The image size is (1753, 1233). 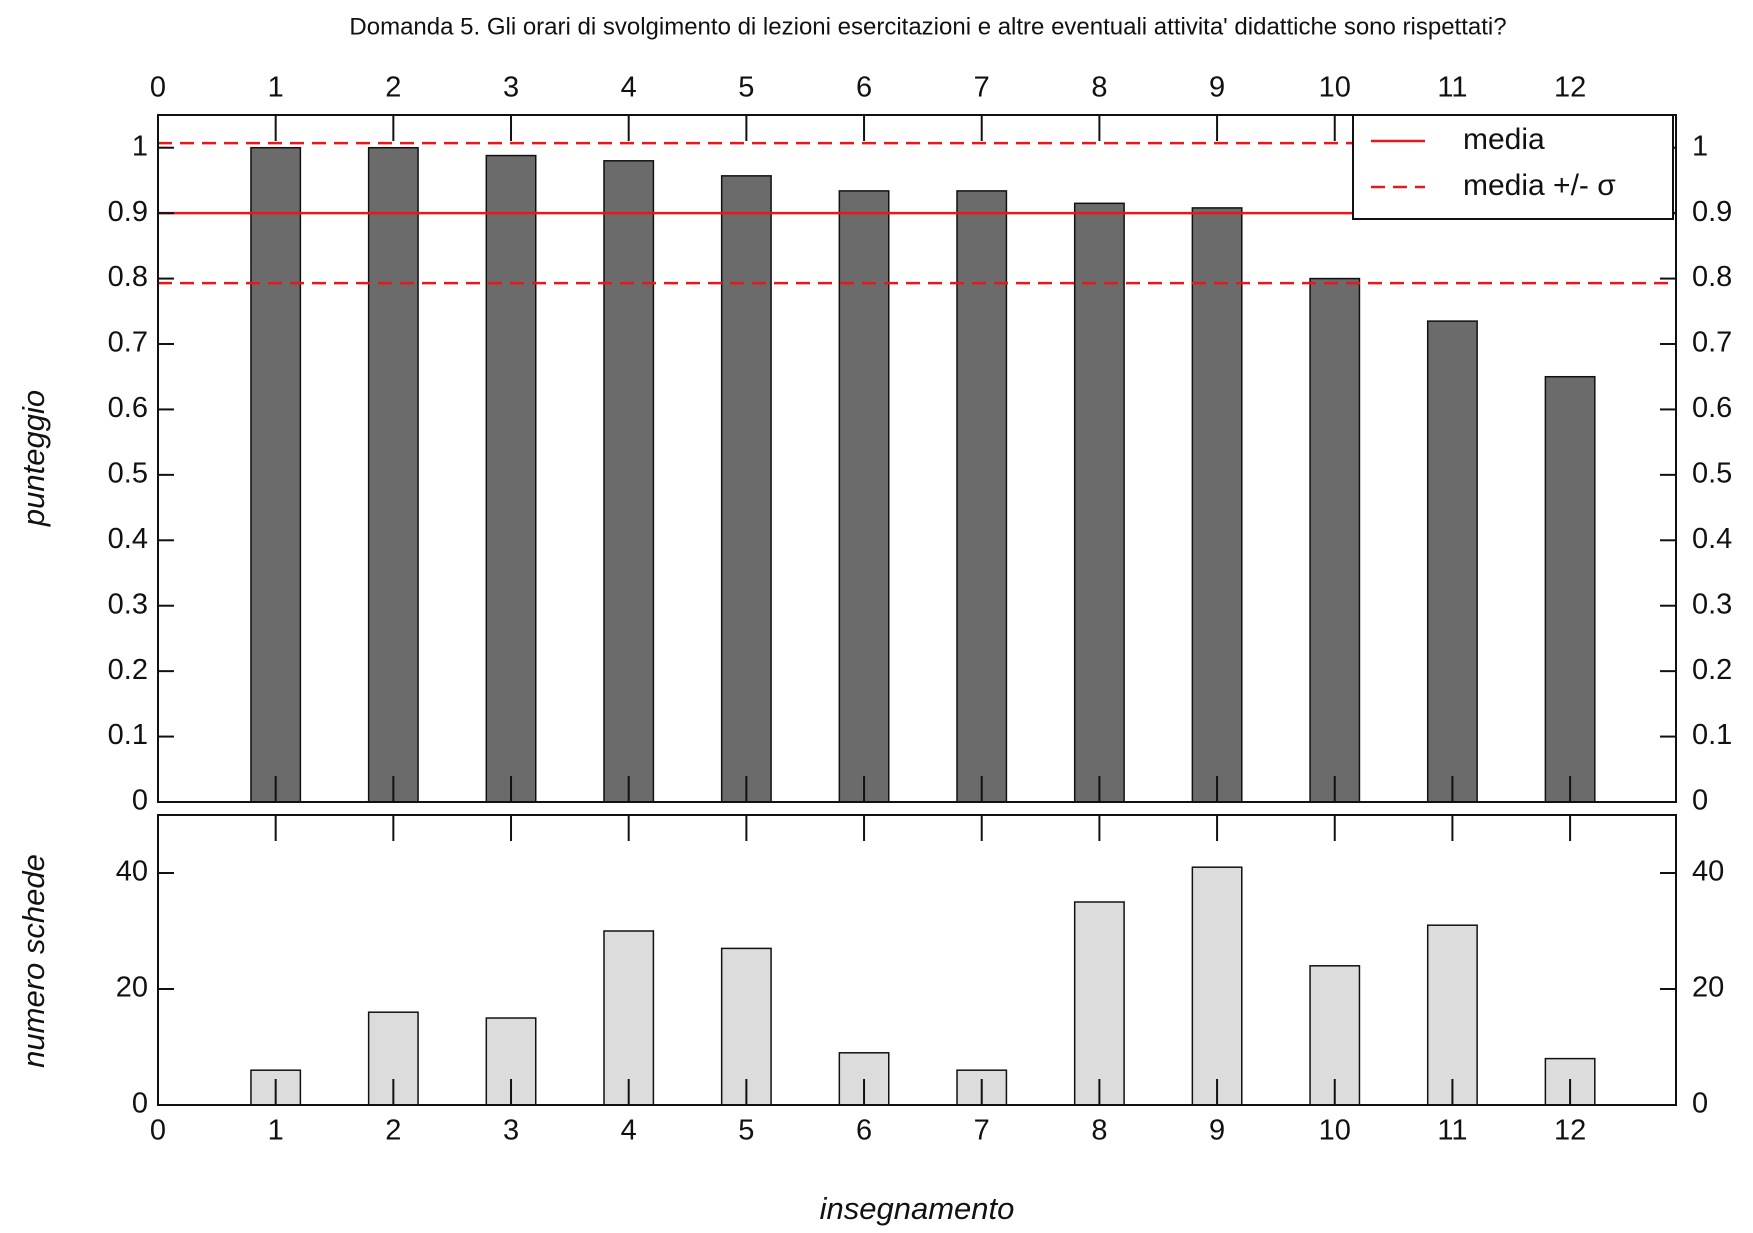 What do you see at coordinates (33, 961) in the screenshot?
I see `y-axis-label: numero schede` at bounding box center [33, 961].